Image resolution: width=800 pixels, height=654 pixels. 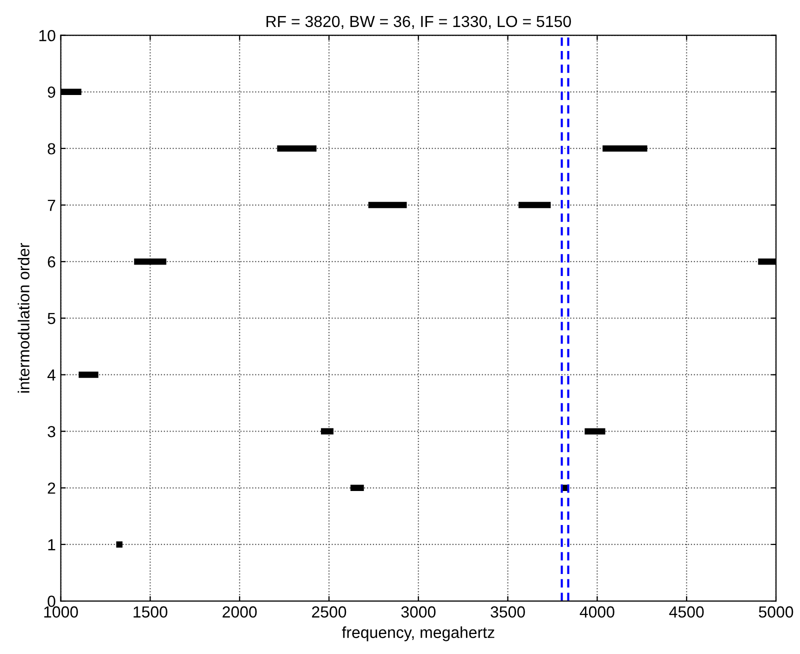 What do you see at coordinates (151, 612) in the screenshot?
I see `x-tick-label: 1500` at bounding box center [151, 612].